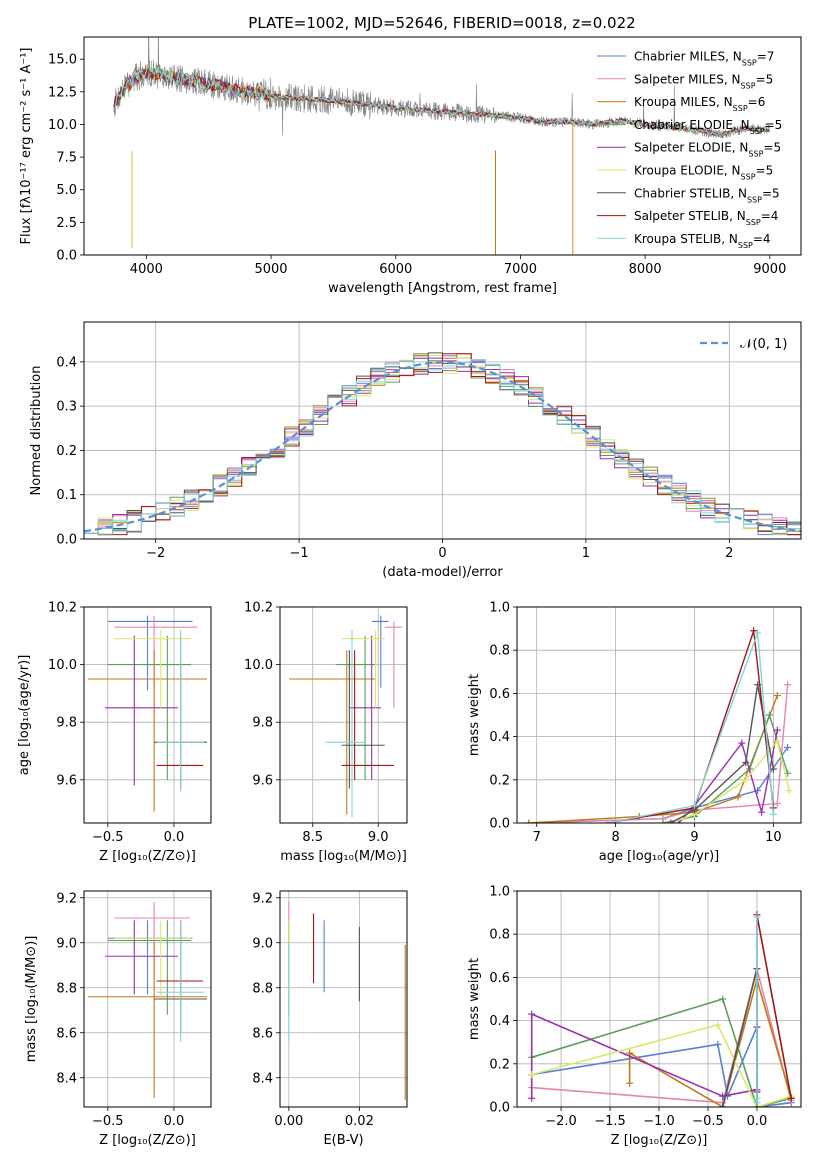  I want to click on residual-histogram-kroupa-stelib, so click(442, 449).